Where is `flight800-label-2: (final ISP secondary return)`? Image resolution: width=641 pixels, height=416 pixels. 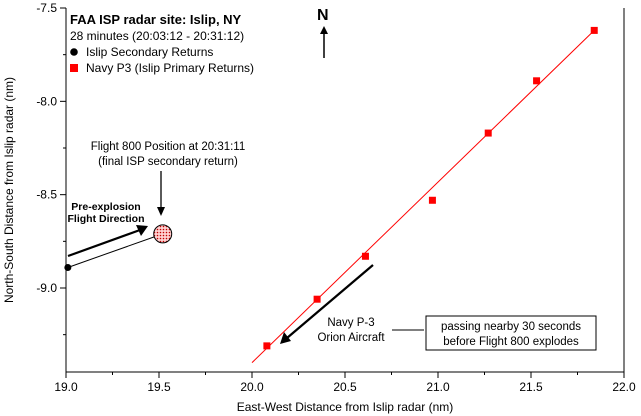
flight800-label-2: (final ISP secondary return) is located at coordinates (168, 162).